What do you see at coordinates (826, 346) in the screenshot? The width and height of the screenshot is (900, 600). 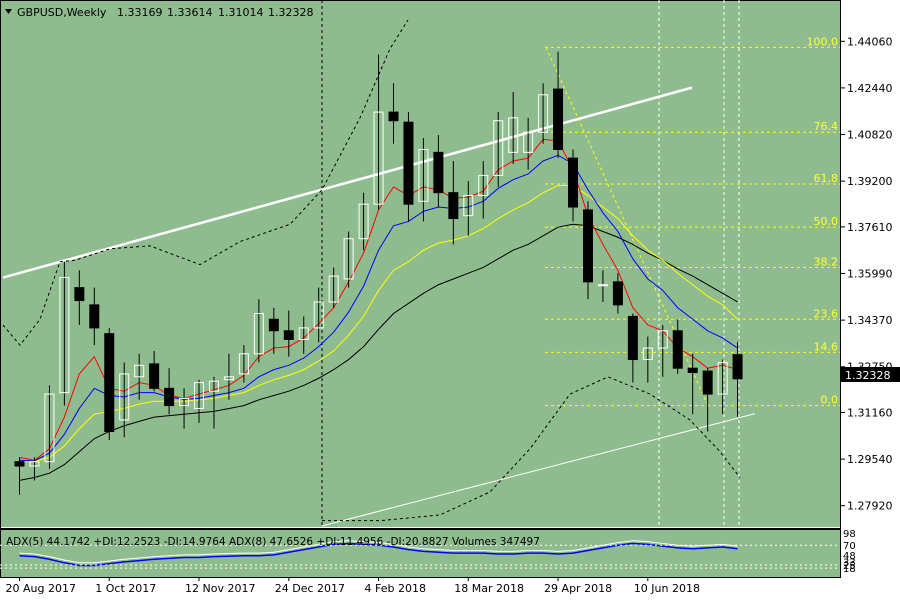 I see `fib-level-label: 14.6` at bounding box center [826, 346].